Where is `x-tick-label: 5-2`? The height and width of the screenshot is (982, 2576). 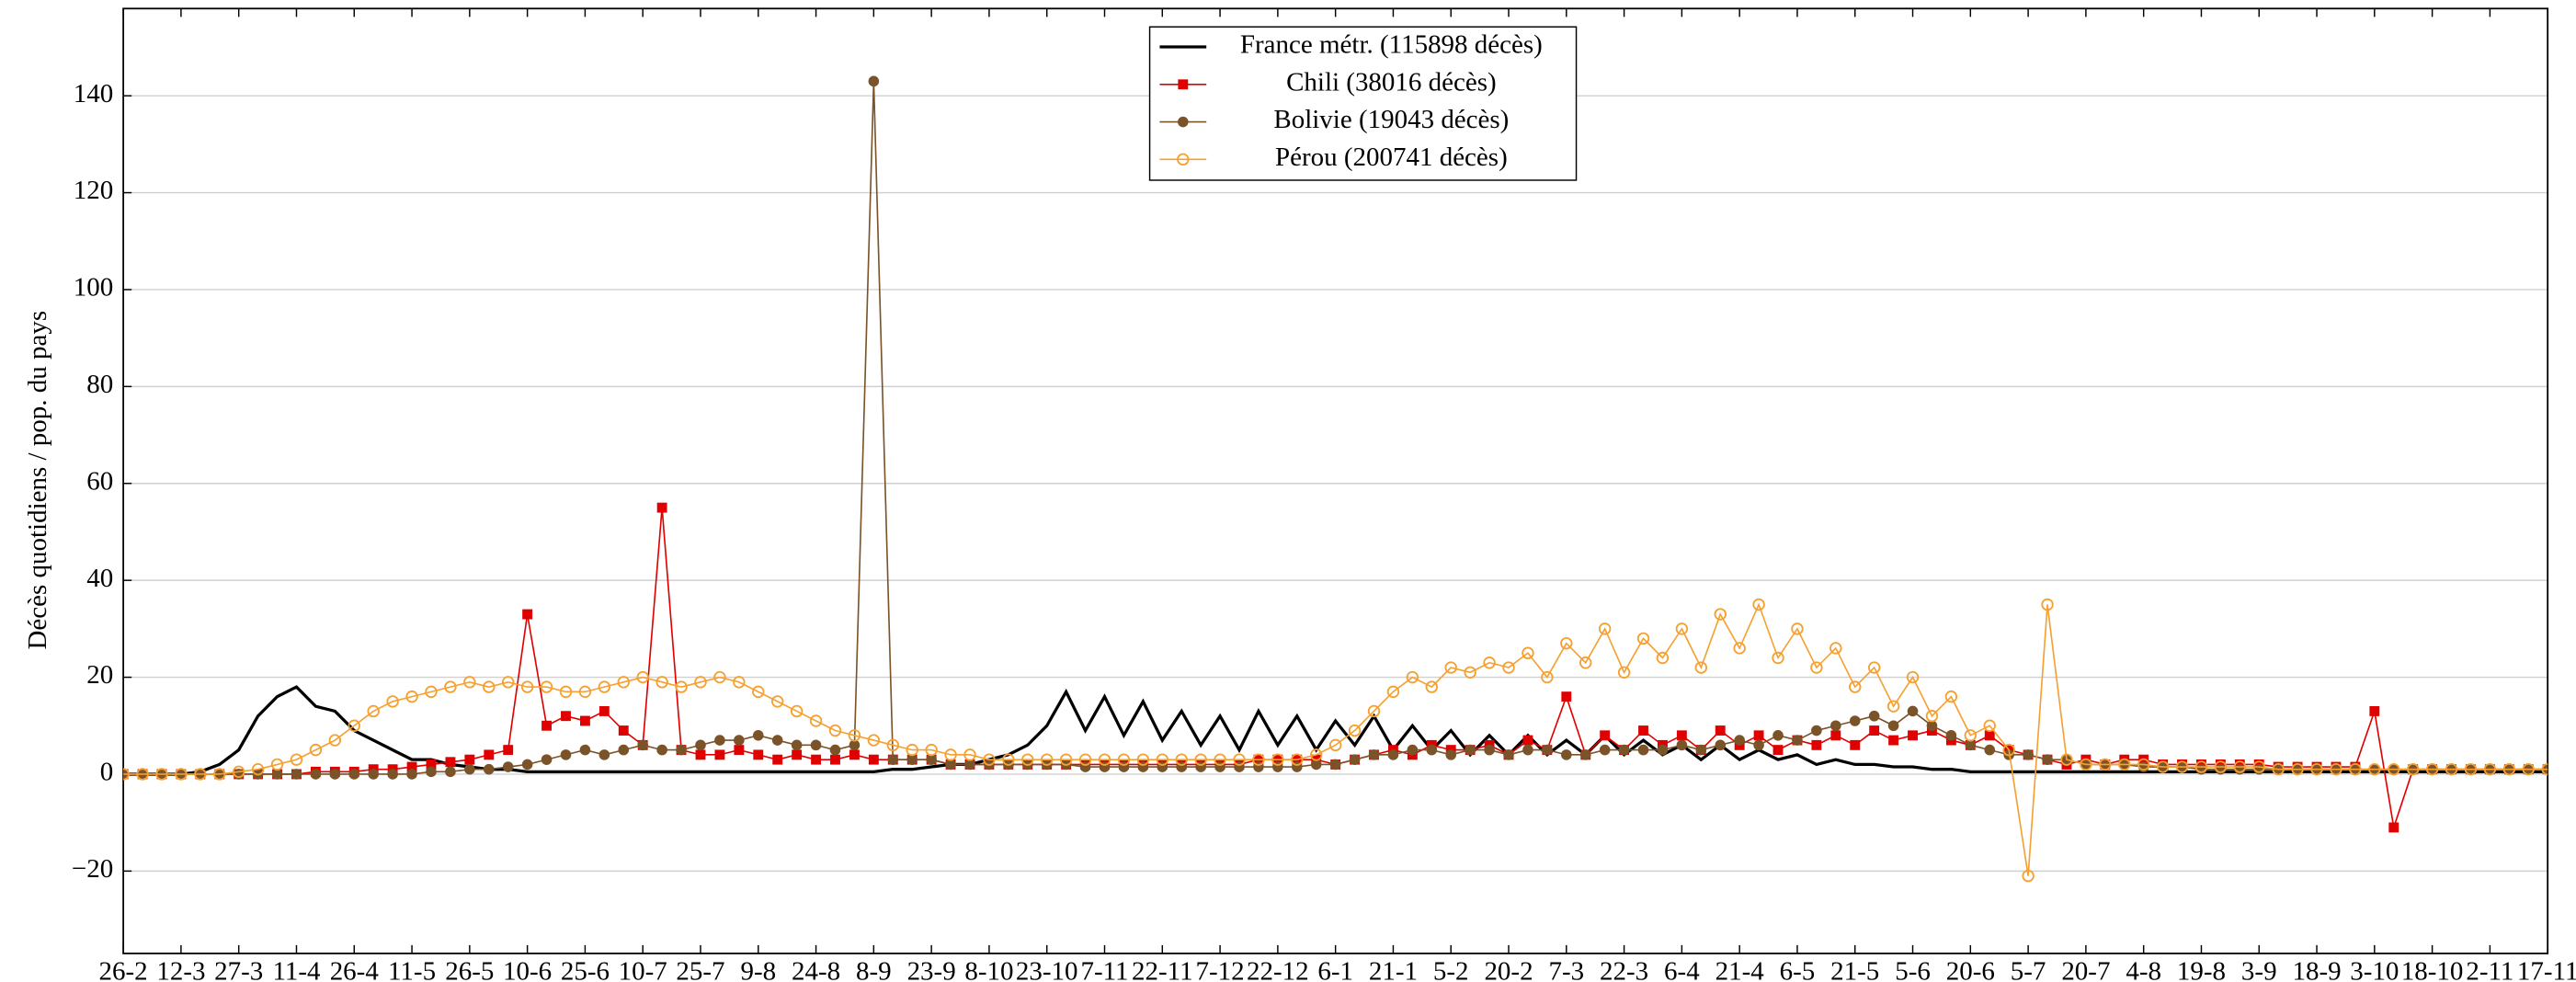 x-tick-label: 5-2 is located at coordinates (1451, 969).